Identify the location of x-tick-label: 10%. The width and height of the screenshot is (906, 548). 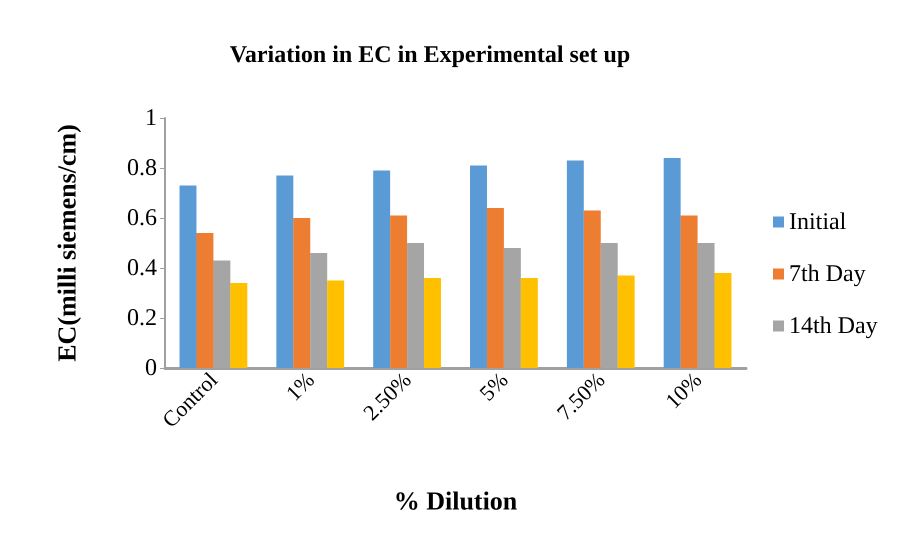
(683, 390).